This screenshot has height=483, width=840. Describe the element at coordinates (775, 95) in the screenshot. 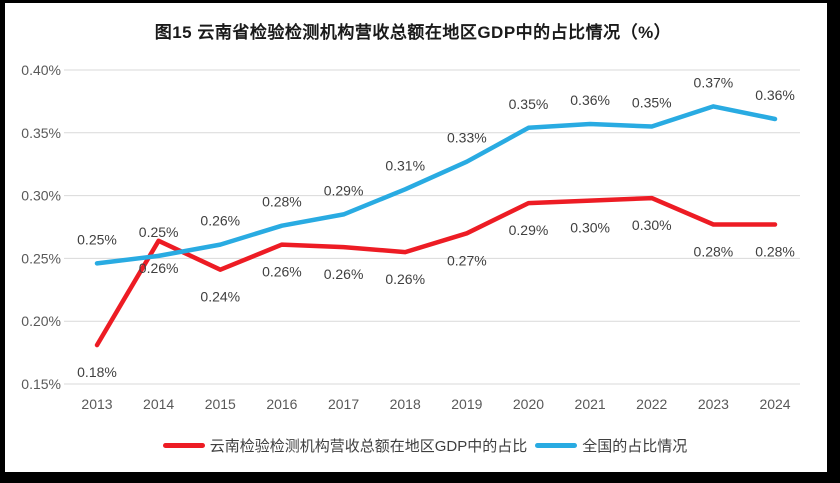

I see `data-label-national-2024: 0.36%` at that location.